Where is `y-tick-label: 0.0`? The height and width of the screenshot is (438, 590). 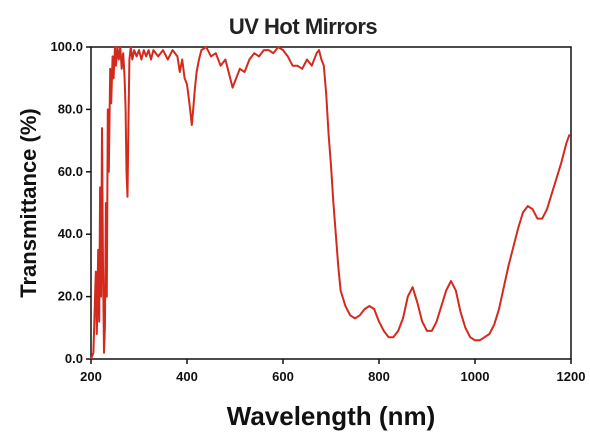 y-tick-label: 0.0 is located at coordinates (74, 358).